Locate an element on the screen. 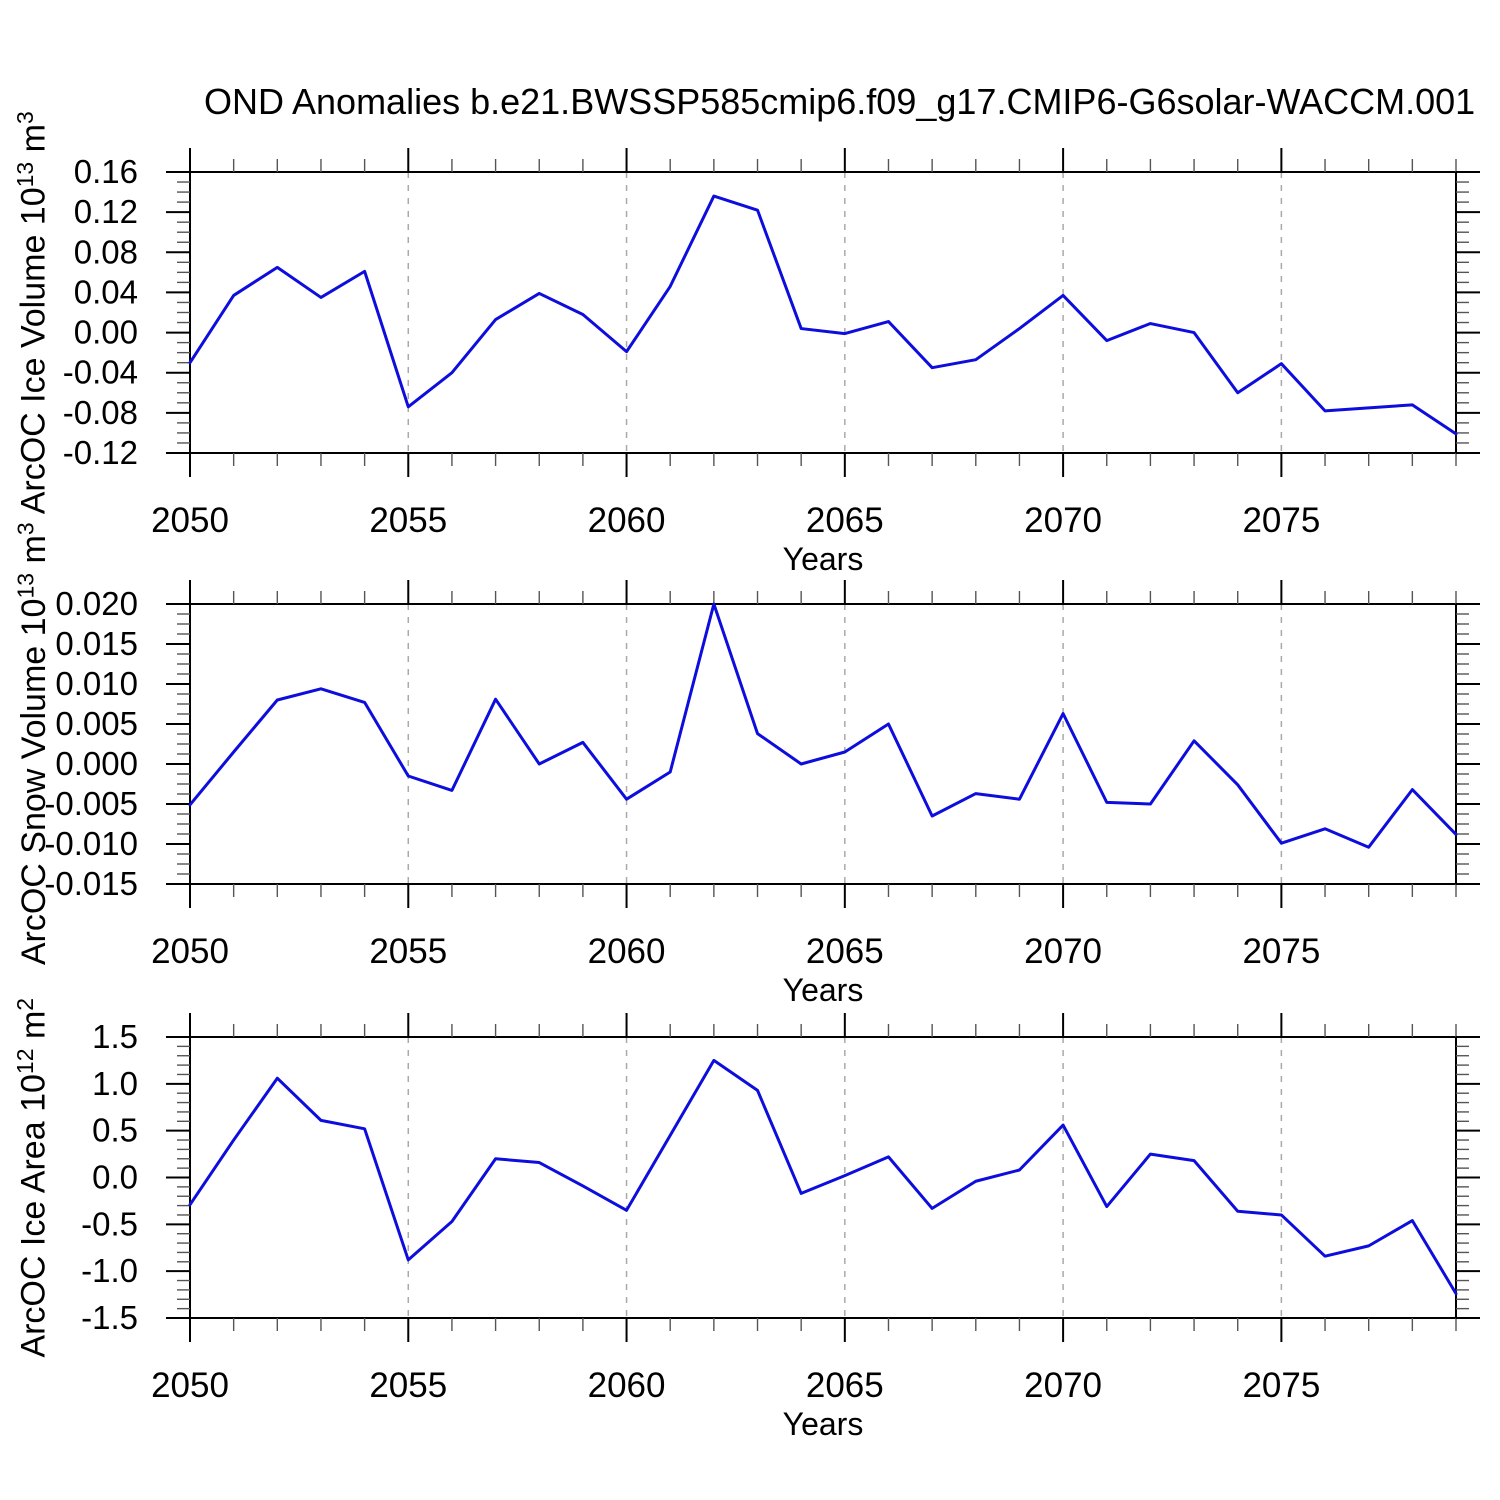  y-axis-title-ice-area: ArcOC Ice Area 1012 m2 is located at coordinates (33, 1178).